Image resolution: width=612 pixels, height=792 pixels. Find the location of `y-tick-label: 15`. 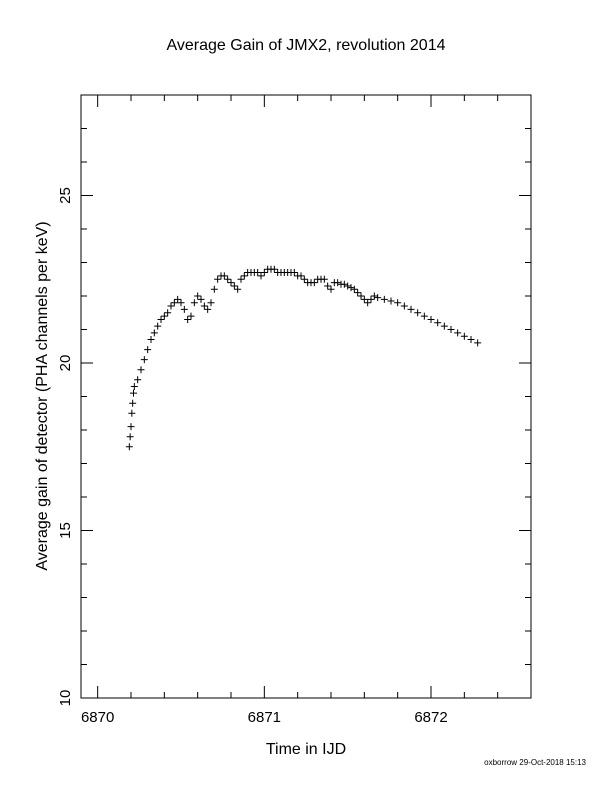

y-tick-label: 15 is located at coordinates (65, 530).